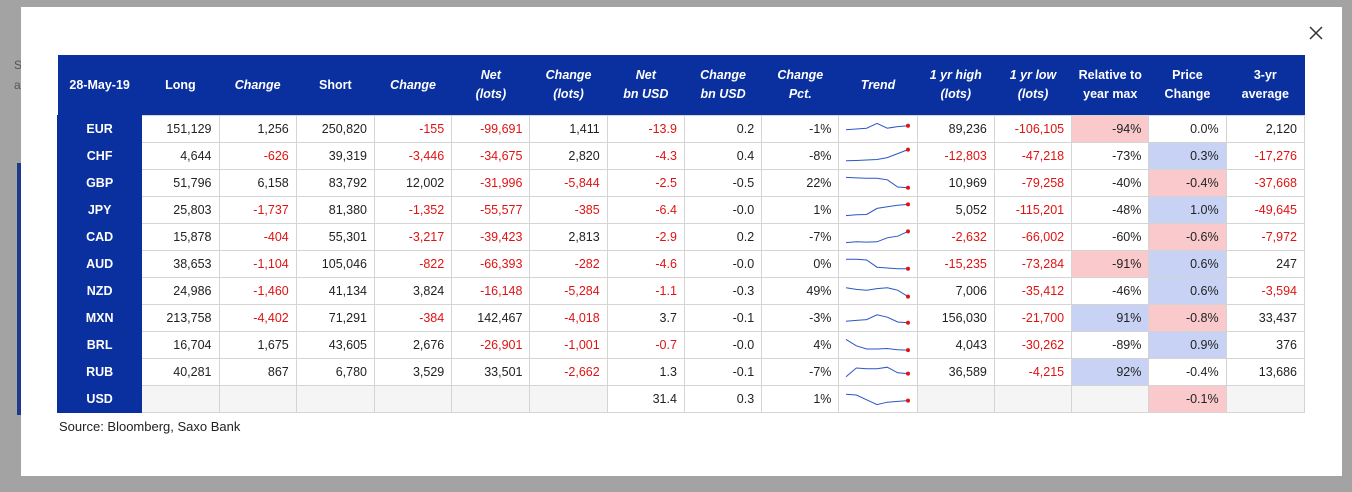  I want to click on cell-netbn: -4.3, so click(645, 156).